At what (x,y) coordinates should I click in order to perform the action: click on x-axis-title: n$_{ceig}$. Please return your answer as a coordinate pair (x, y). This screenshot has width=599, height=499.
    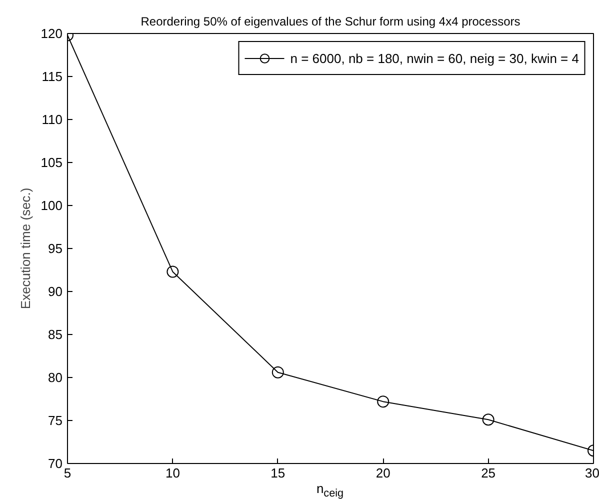
    Looking at the image, I should click on (330, 490).